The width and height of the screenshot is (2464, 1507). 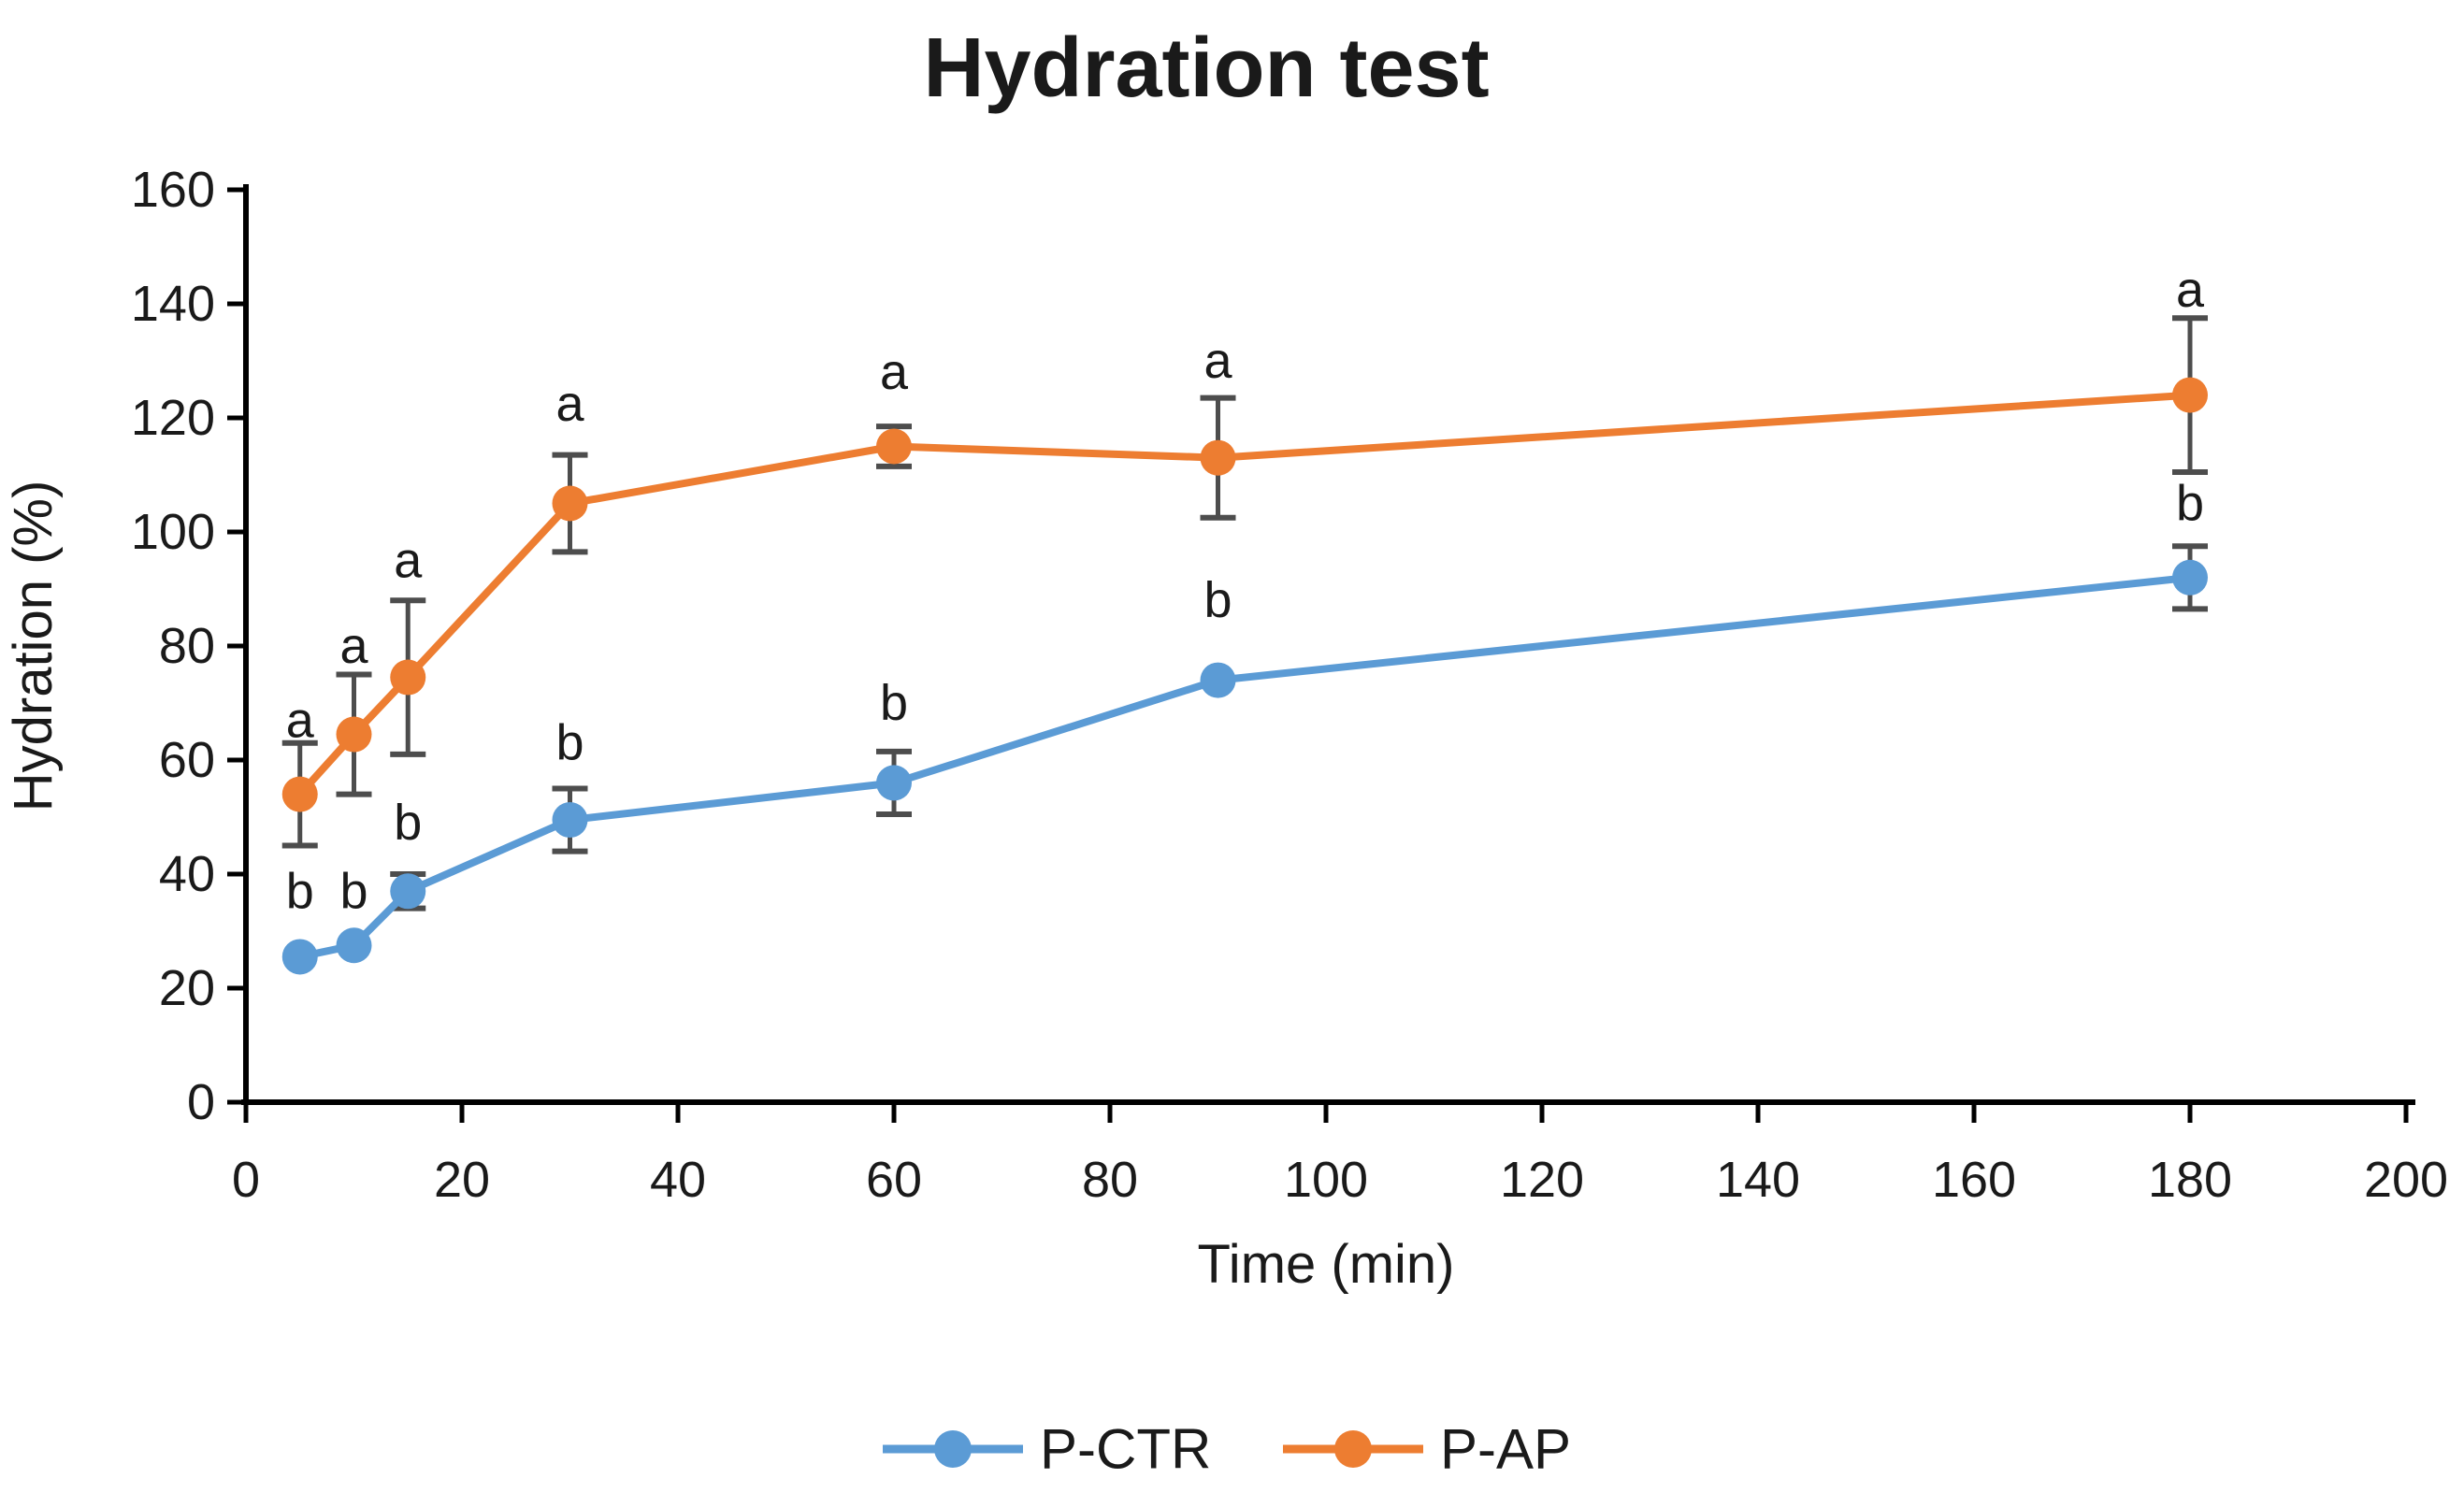 What do you see at coordinates (173, 190) in the screenshot?
I see `y-tick-label: 160` at bounding box center [173, 190].